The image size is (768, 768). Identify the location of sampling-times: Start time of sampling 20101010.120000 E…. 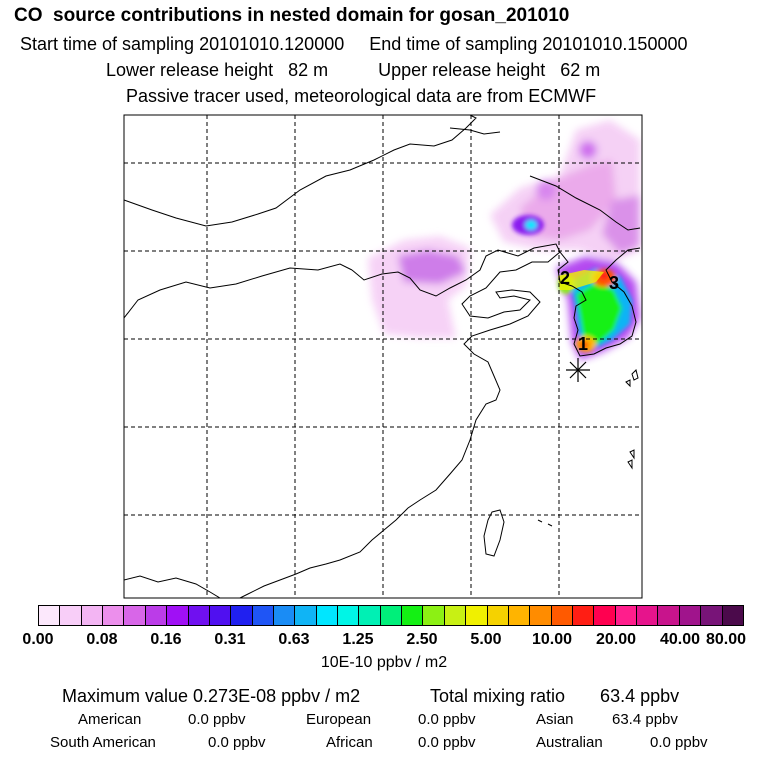
(353, 44).